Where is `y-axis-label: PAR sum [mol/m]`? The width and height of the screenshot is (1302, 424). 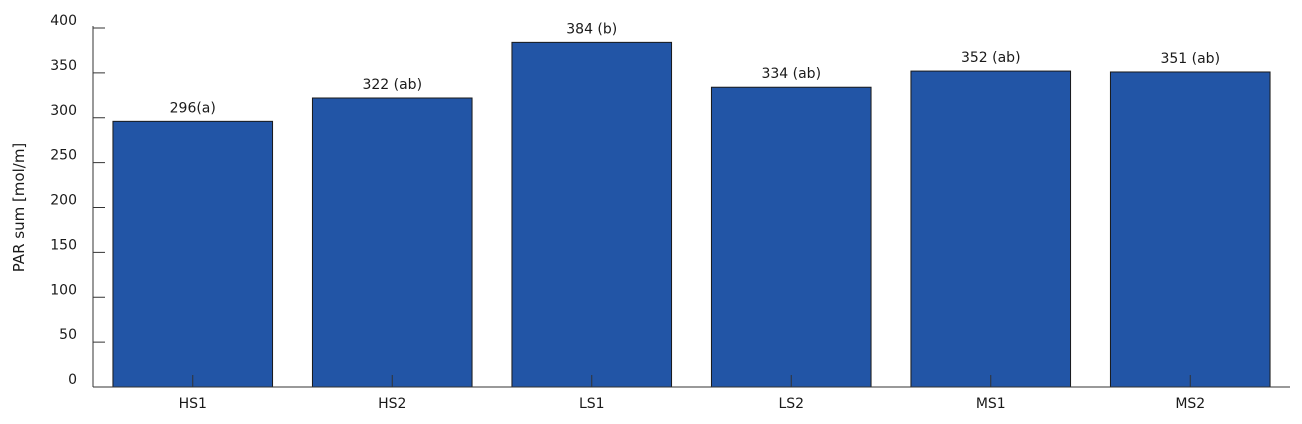 y-axis-label: PAR sum [mol/m] is located at coordinates (19, 208).